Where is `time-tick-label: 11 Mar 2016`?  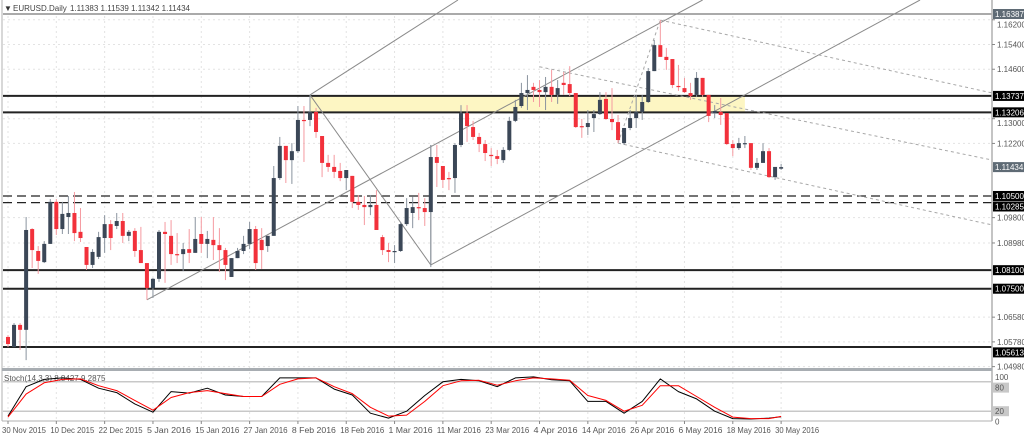 time-tick-label: 11 Mar 2016 is located at coordinates (459, 430).